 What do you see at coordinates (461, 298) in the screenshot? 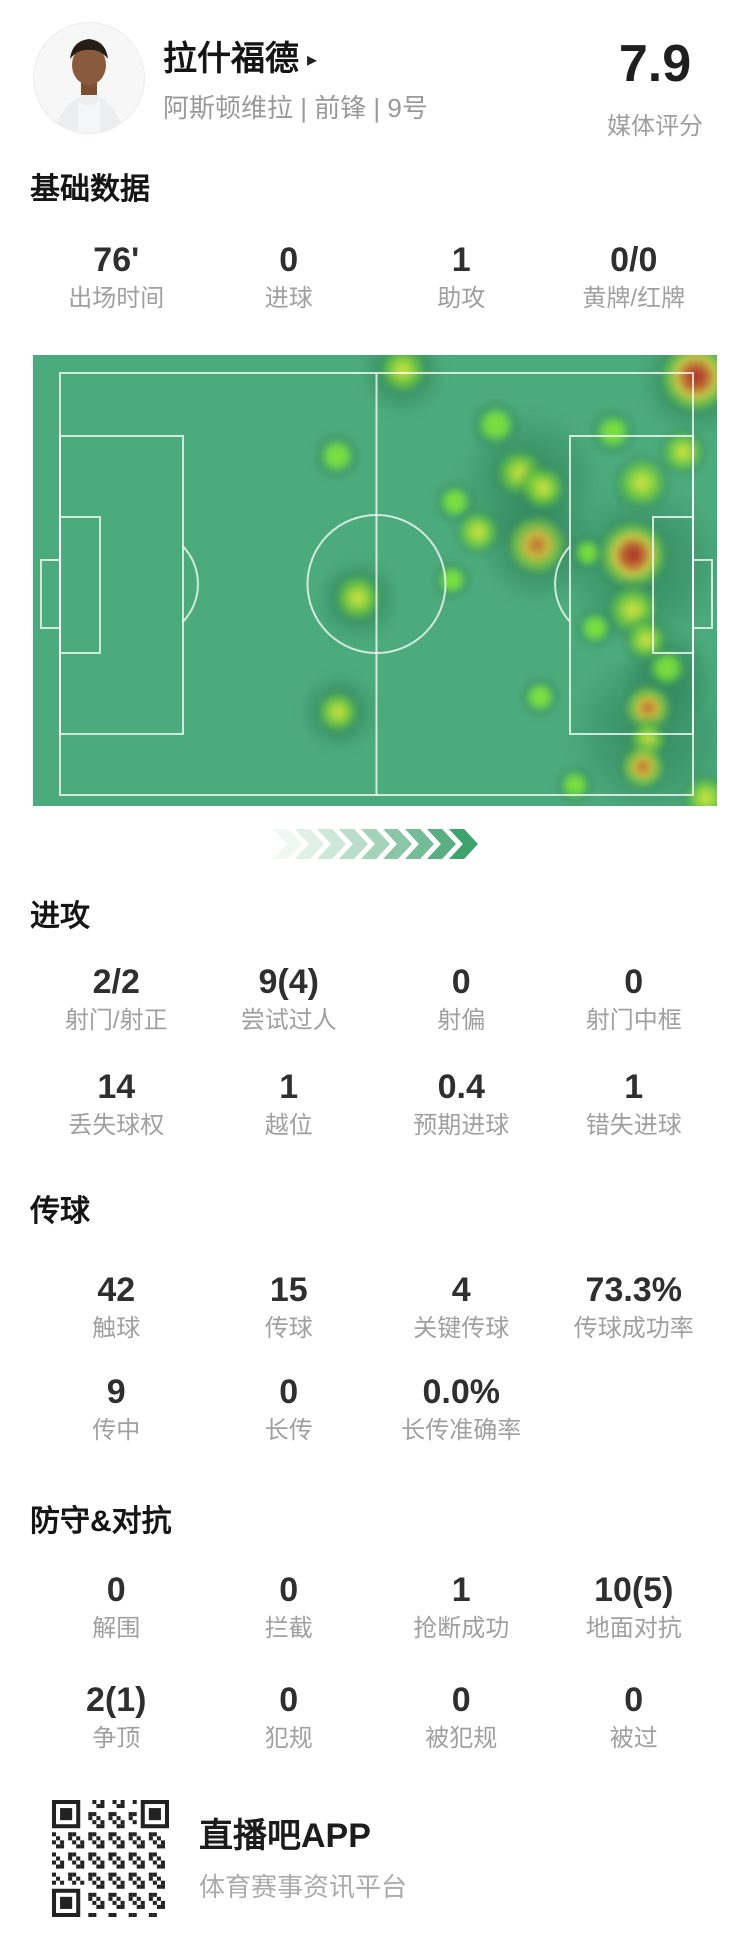
I see `stat-label: 助攻` at bounding box center [461, 298].